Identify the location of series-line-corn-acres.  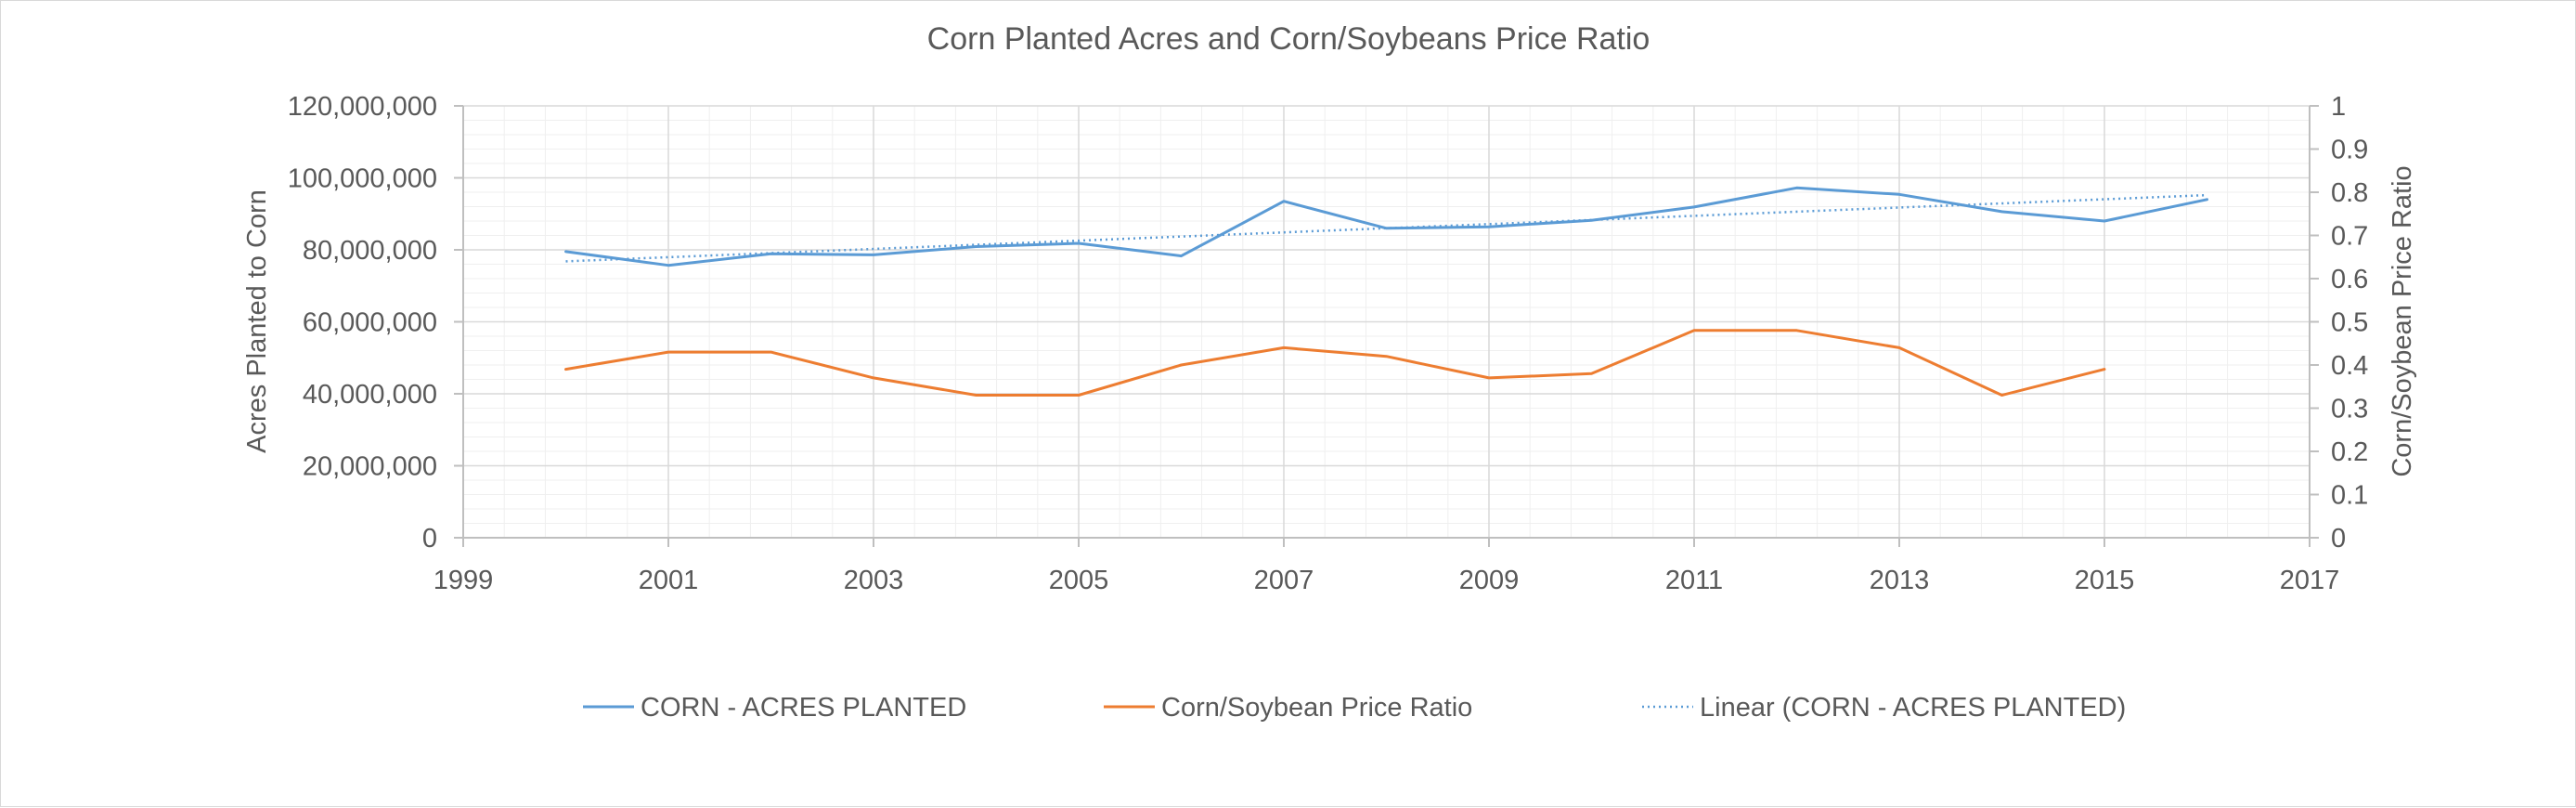
(1386, 227).